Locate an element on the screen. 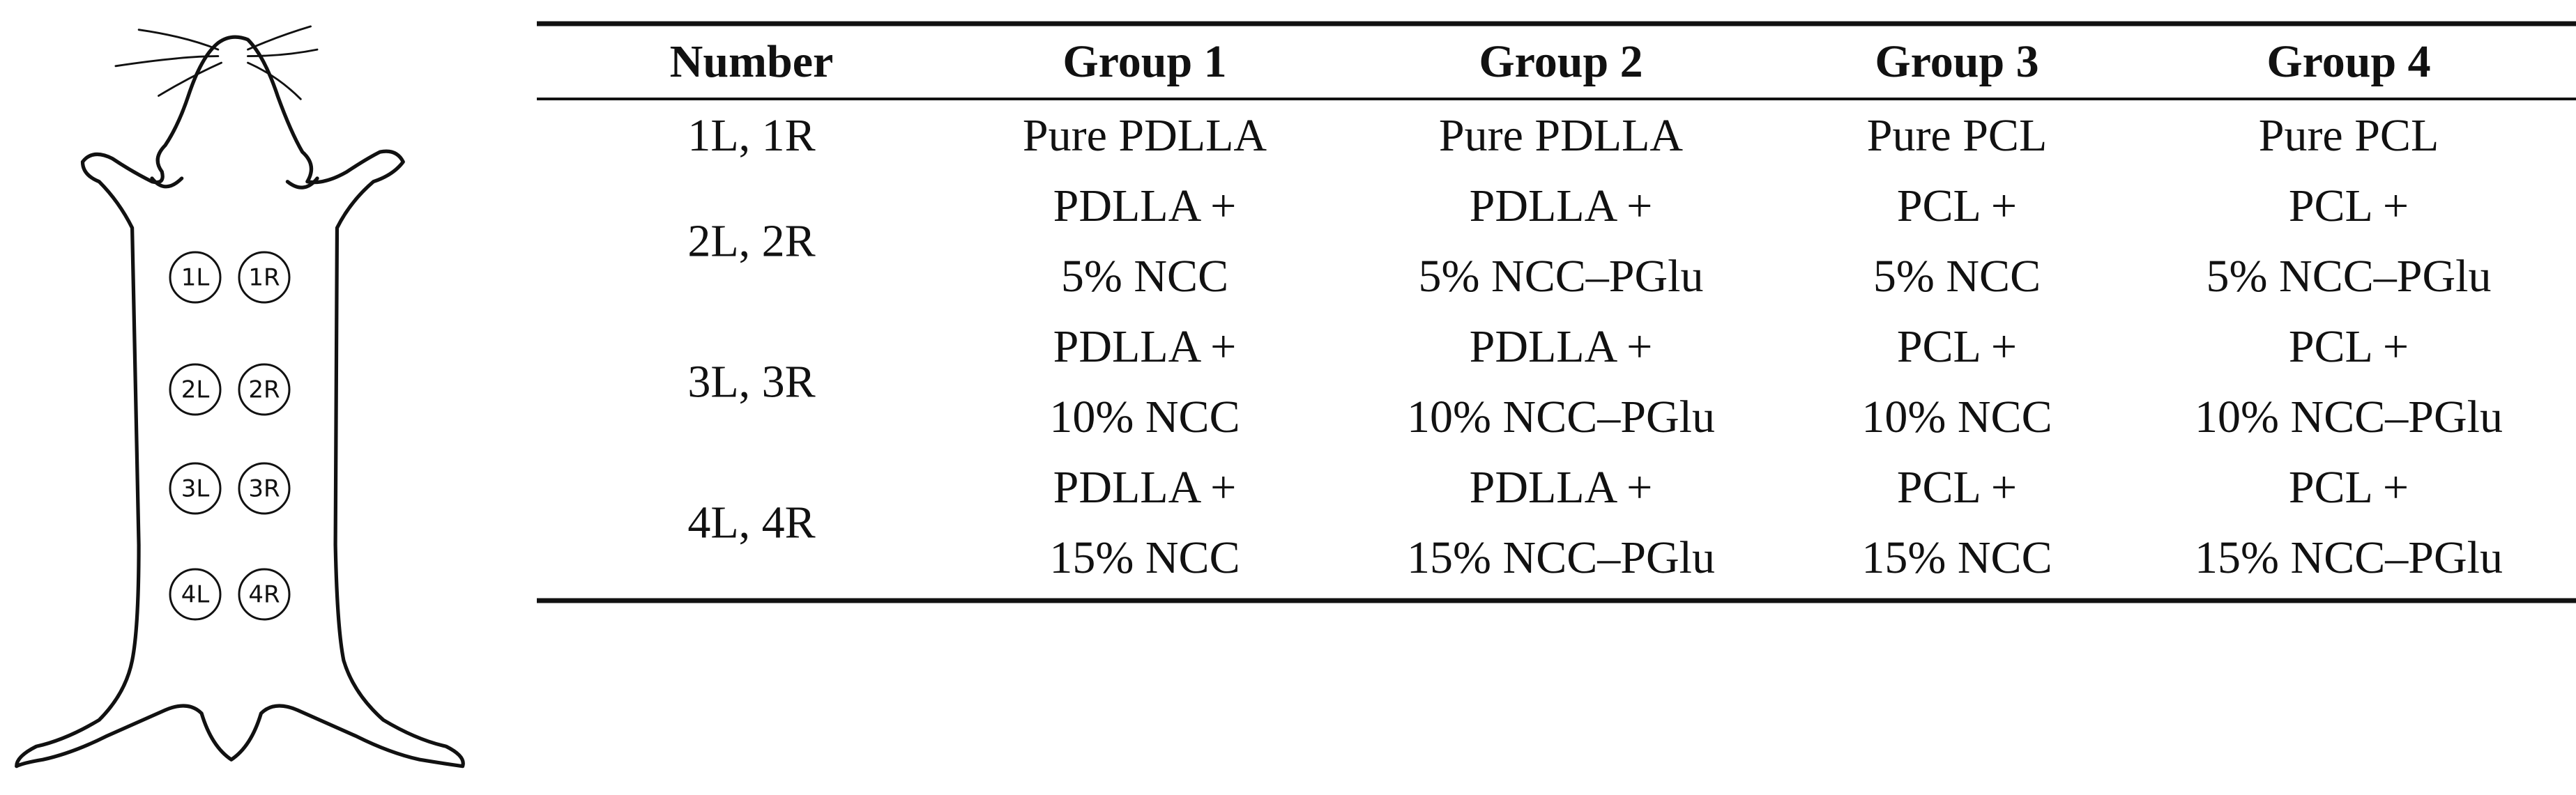 The width and height of the screenshot is (2576, 795). header-cell: Group 3 is located at coordinates (1957, 61).